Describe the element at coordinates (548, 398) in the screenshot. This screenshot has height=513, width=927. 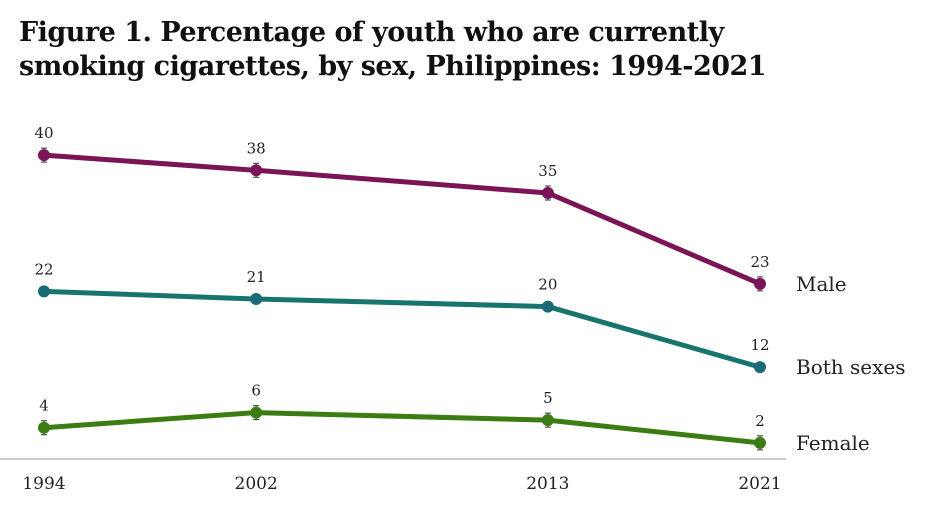
I see `data-label-female-2013: 5` at that location.